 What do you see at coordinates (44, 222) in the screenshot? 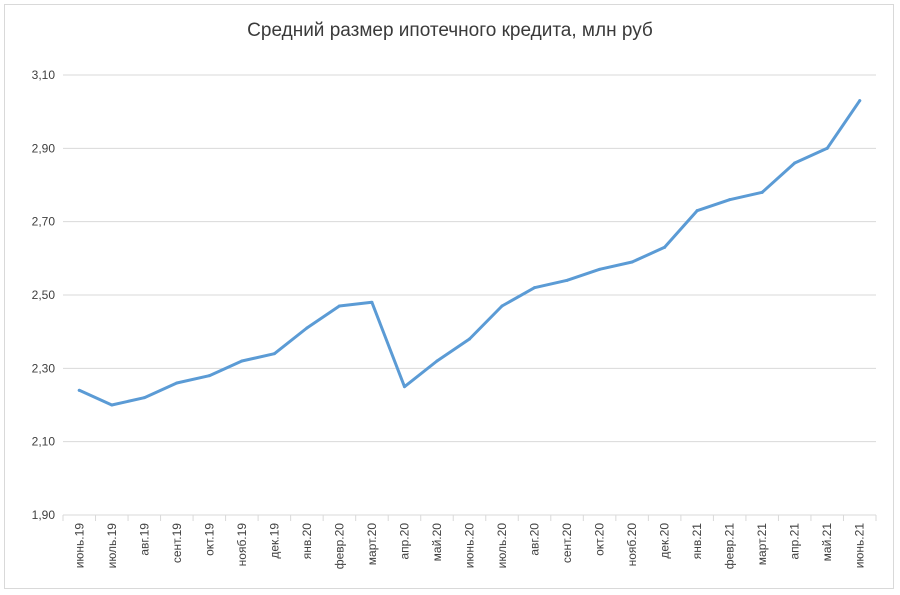
I see `y-tick-label: 2,70` at bounding box center [44, 222].